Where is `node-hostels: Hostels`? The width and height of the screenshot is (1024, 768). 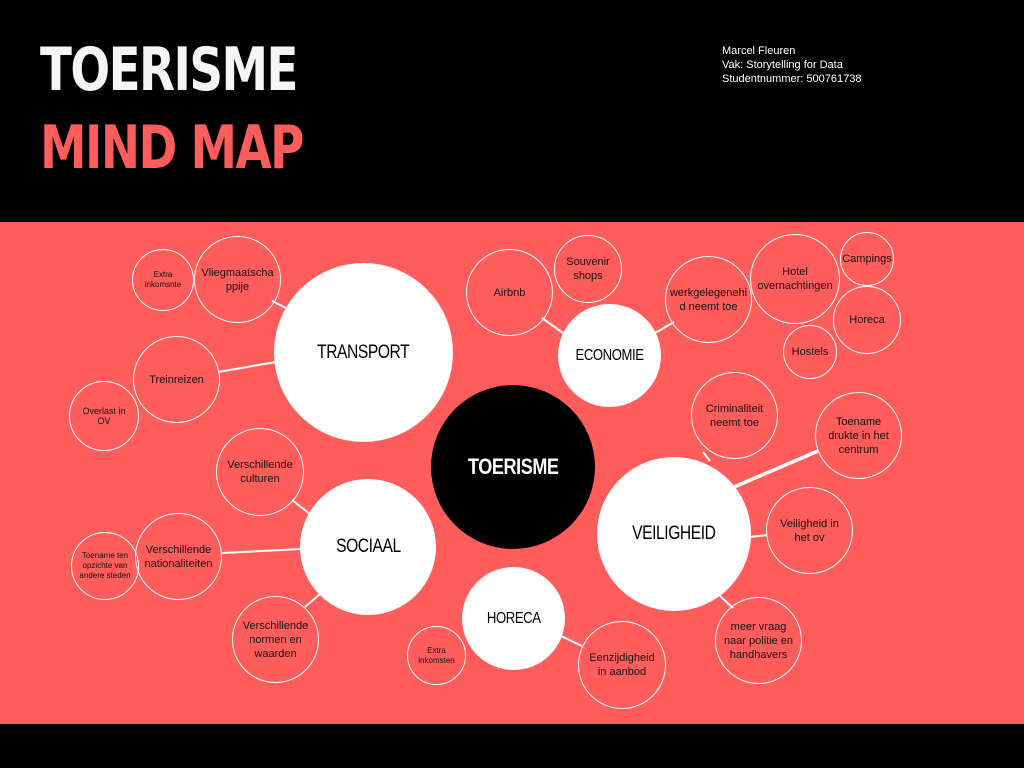 node-hostels: Hostels is located at coordinates (810, 352).